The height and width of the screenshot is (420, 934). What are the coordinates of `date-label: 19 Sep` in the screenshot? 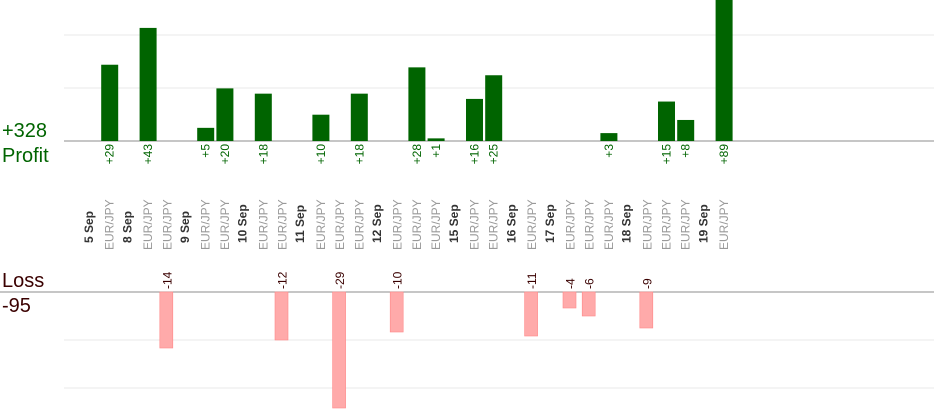 It's located at (703, 223).